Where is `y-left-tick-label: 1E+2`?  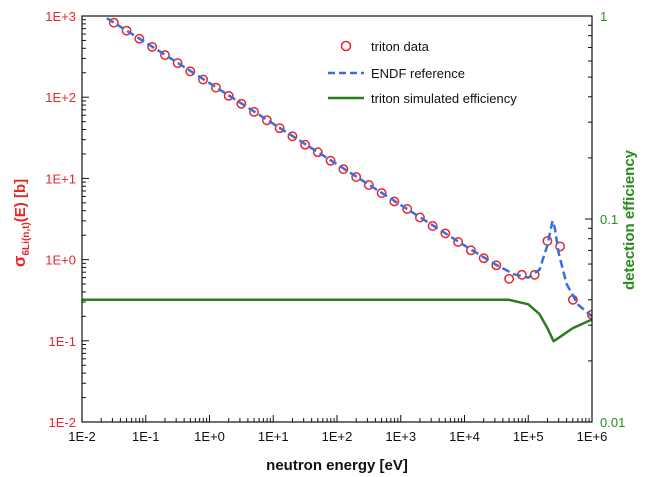
y-left-tick-label: 1E+2 is located at coordinates (60, 97).